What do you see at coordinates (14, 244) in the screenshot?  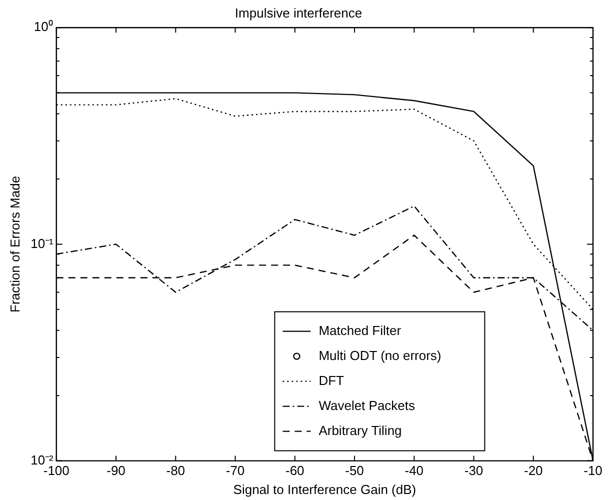 I see `y-axis-title: Fraction of Errors Made` at bounding box center [14, 244].